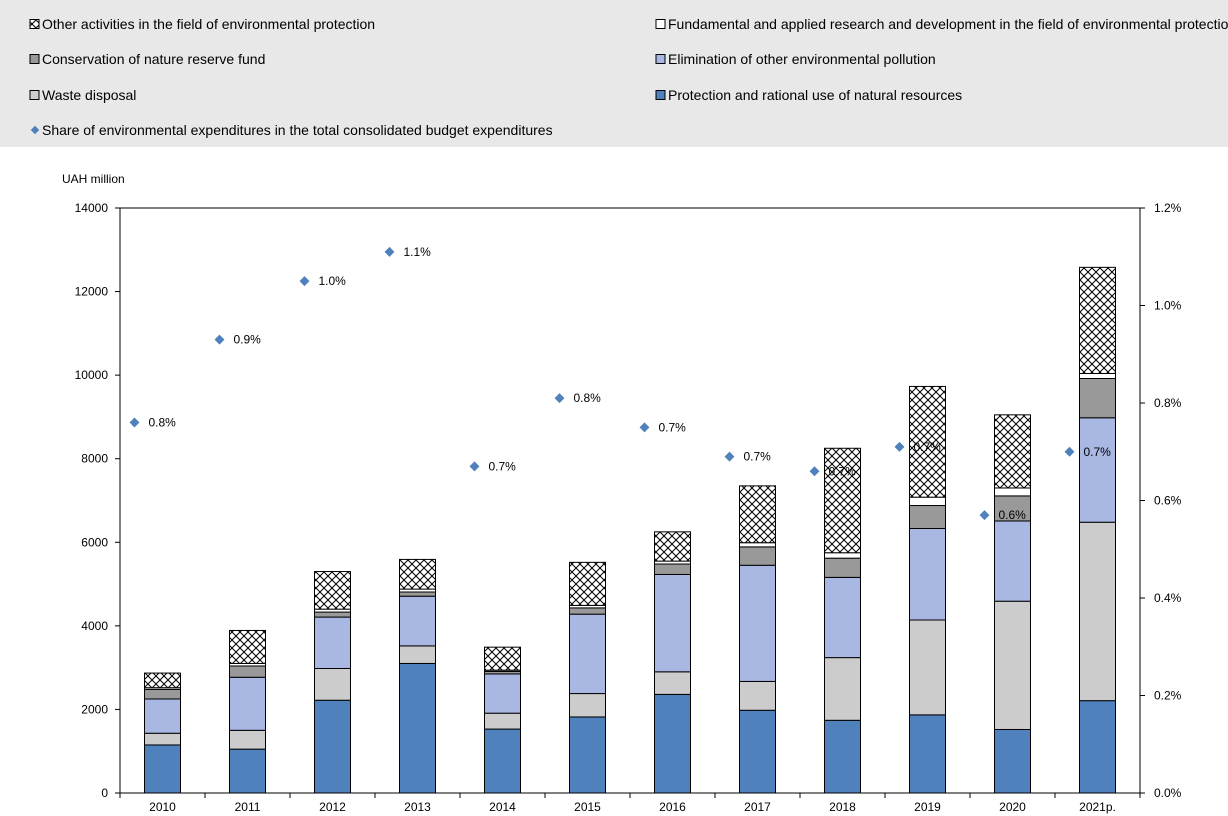  What do you see at coordinates (94, 459) in the screenshot?
I see `y-left-tick-label: 8000` at bounding box center [94, 459].